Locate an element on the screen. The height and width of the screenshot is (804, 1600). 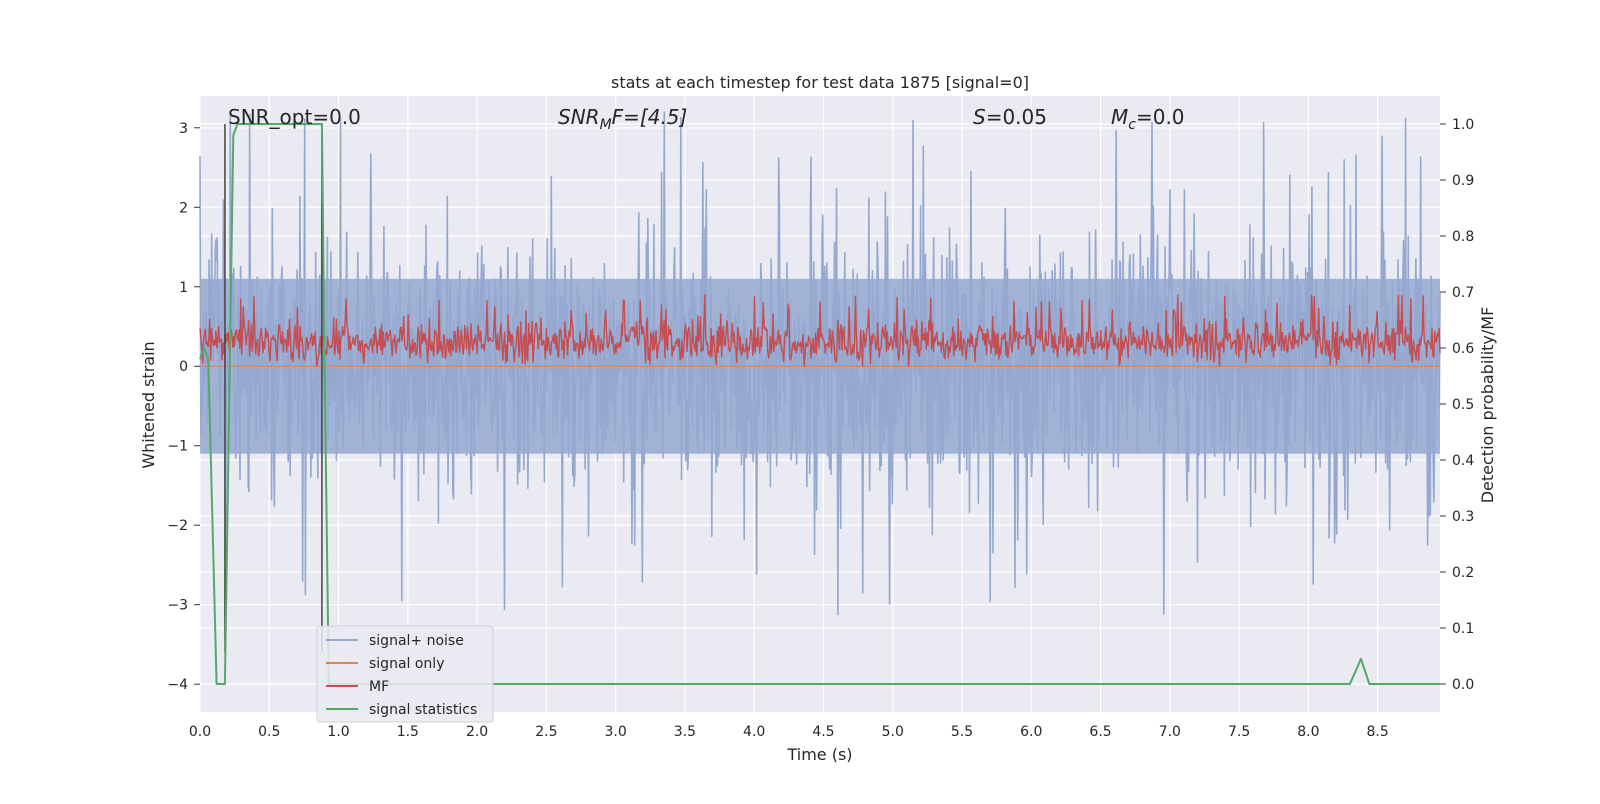
mf-line is located at coordinates (820, 330).